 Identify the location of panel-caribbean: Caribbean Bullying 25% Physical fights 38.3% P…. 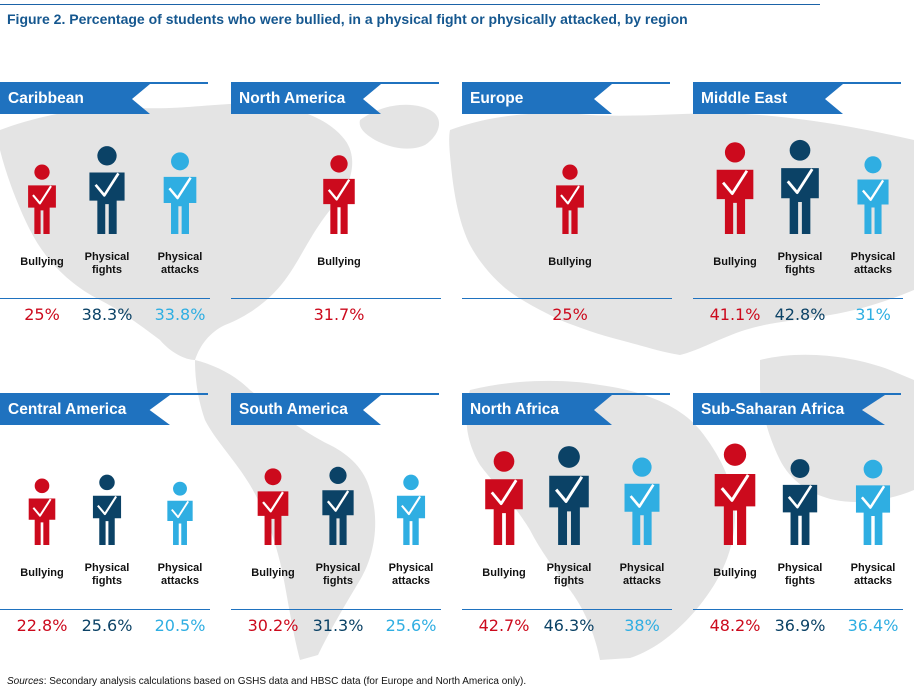
(105, 232).